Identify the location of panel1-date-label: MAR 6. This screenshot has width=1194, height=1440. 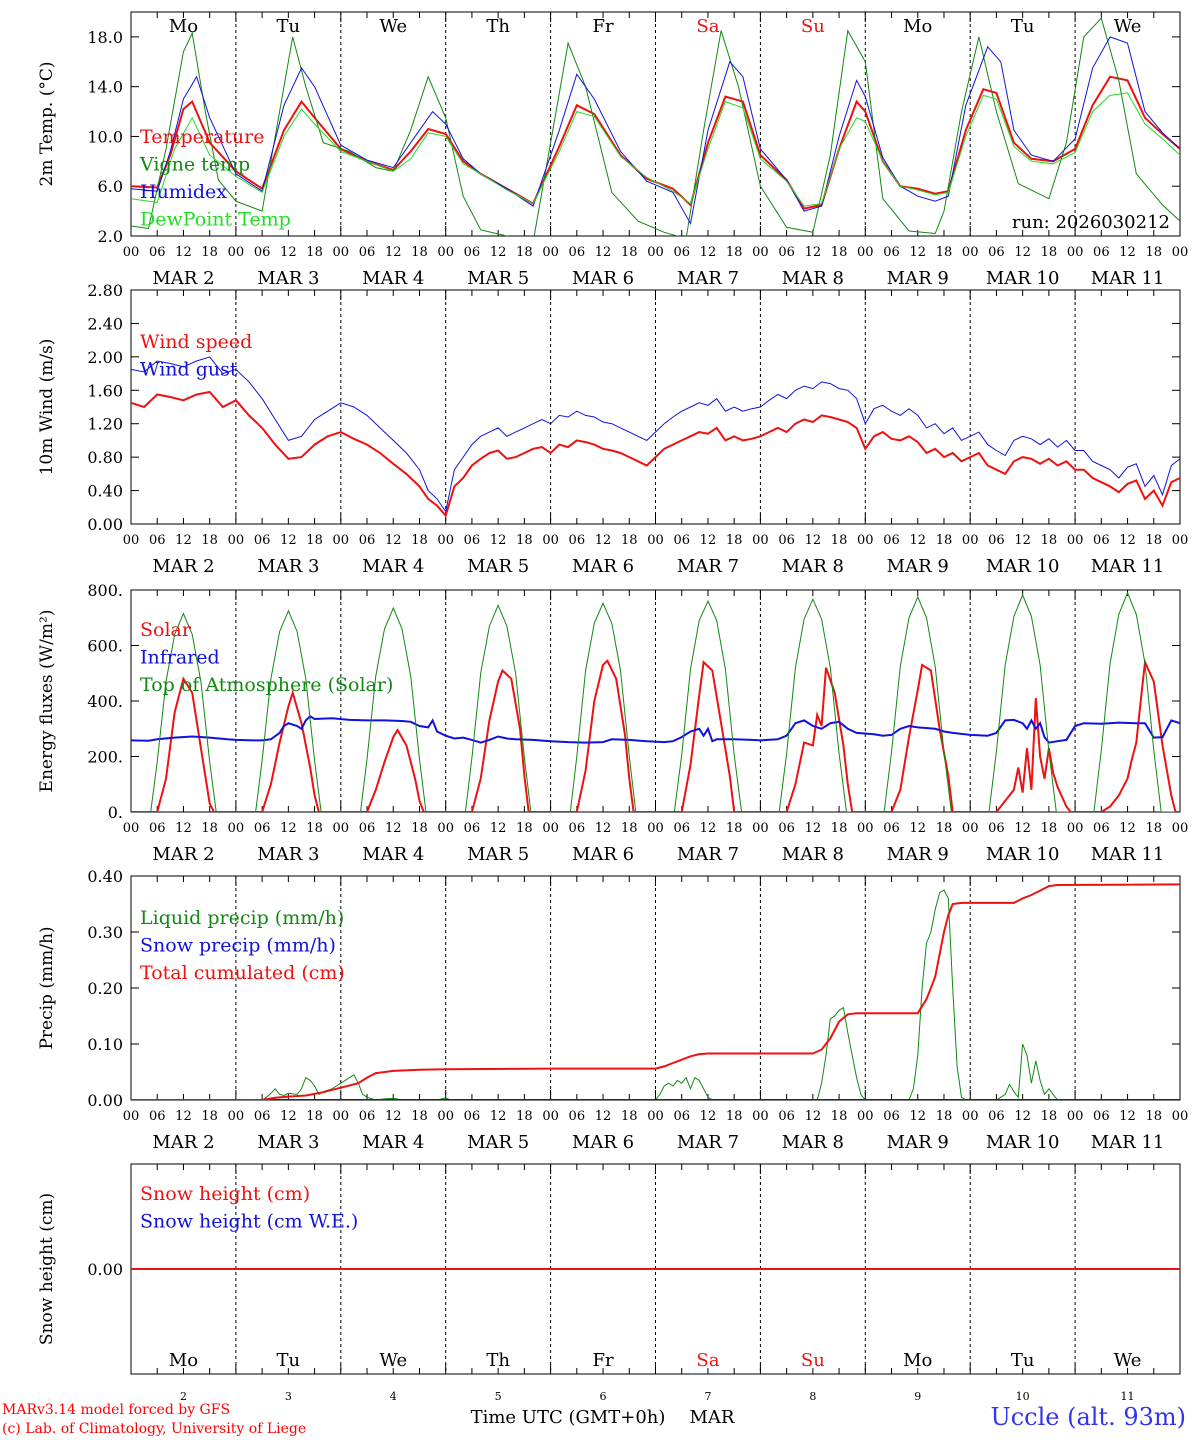
(603, 278).